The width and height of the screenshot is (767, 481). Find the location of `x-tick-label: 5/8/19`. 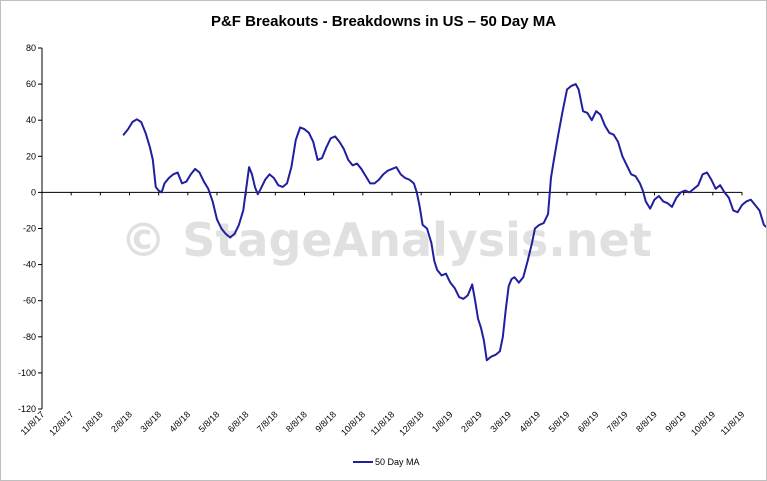

x-tick-label: 5/8/19 is located at coordinates (559, 421).